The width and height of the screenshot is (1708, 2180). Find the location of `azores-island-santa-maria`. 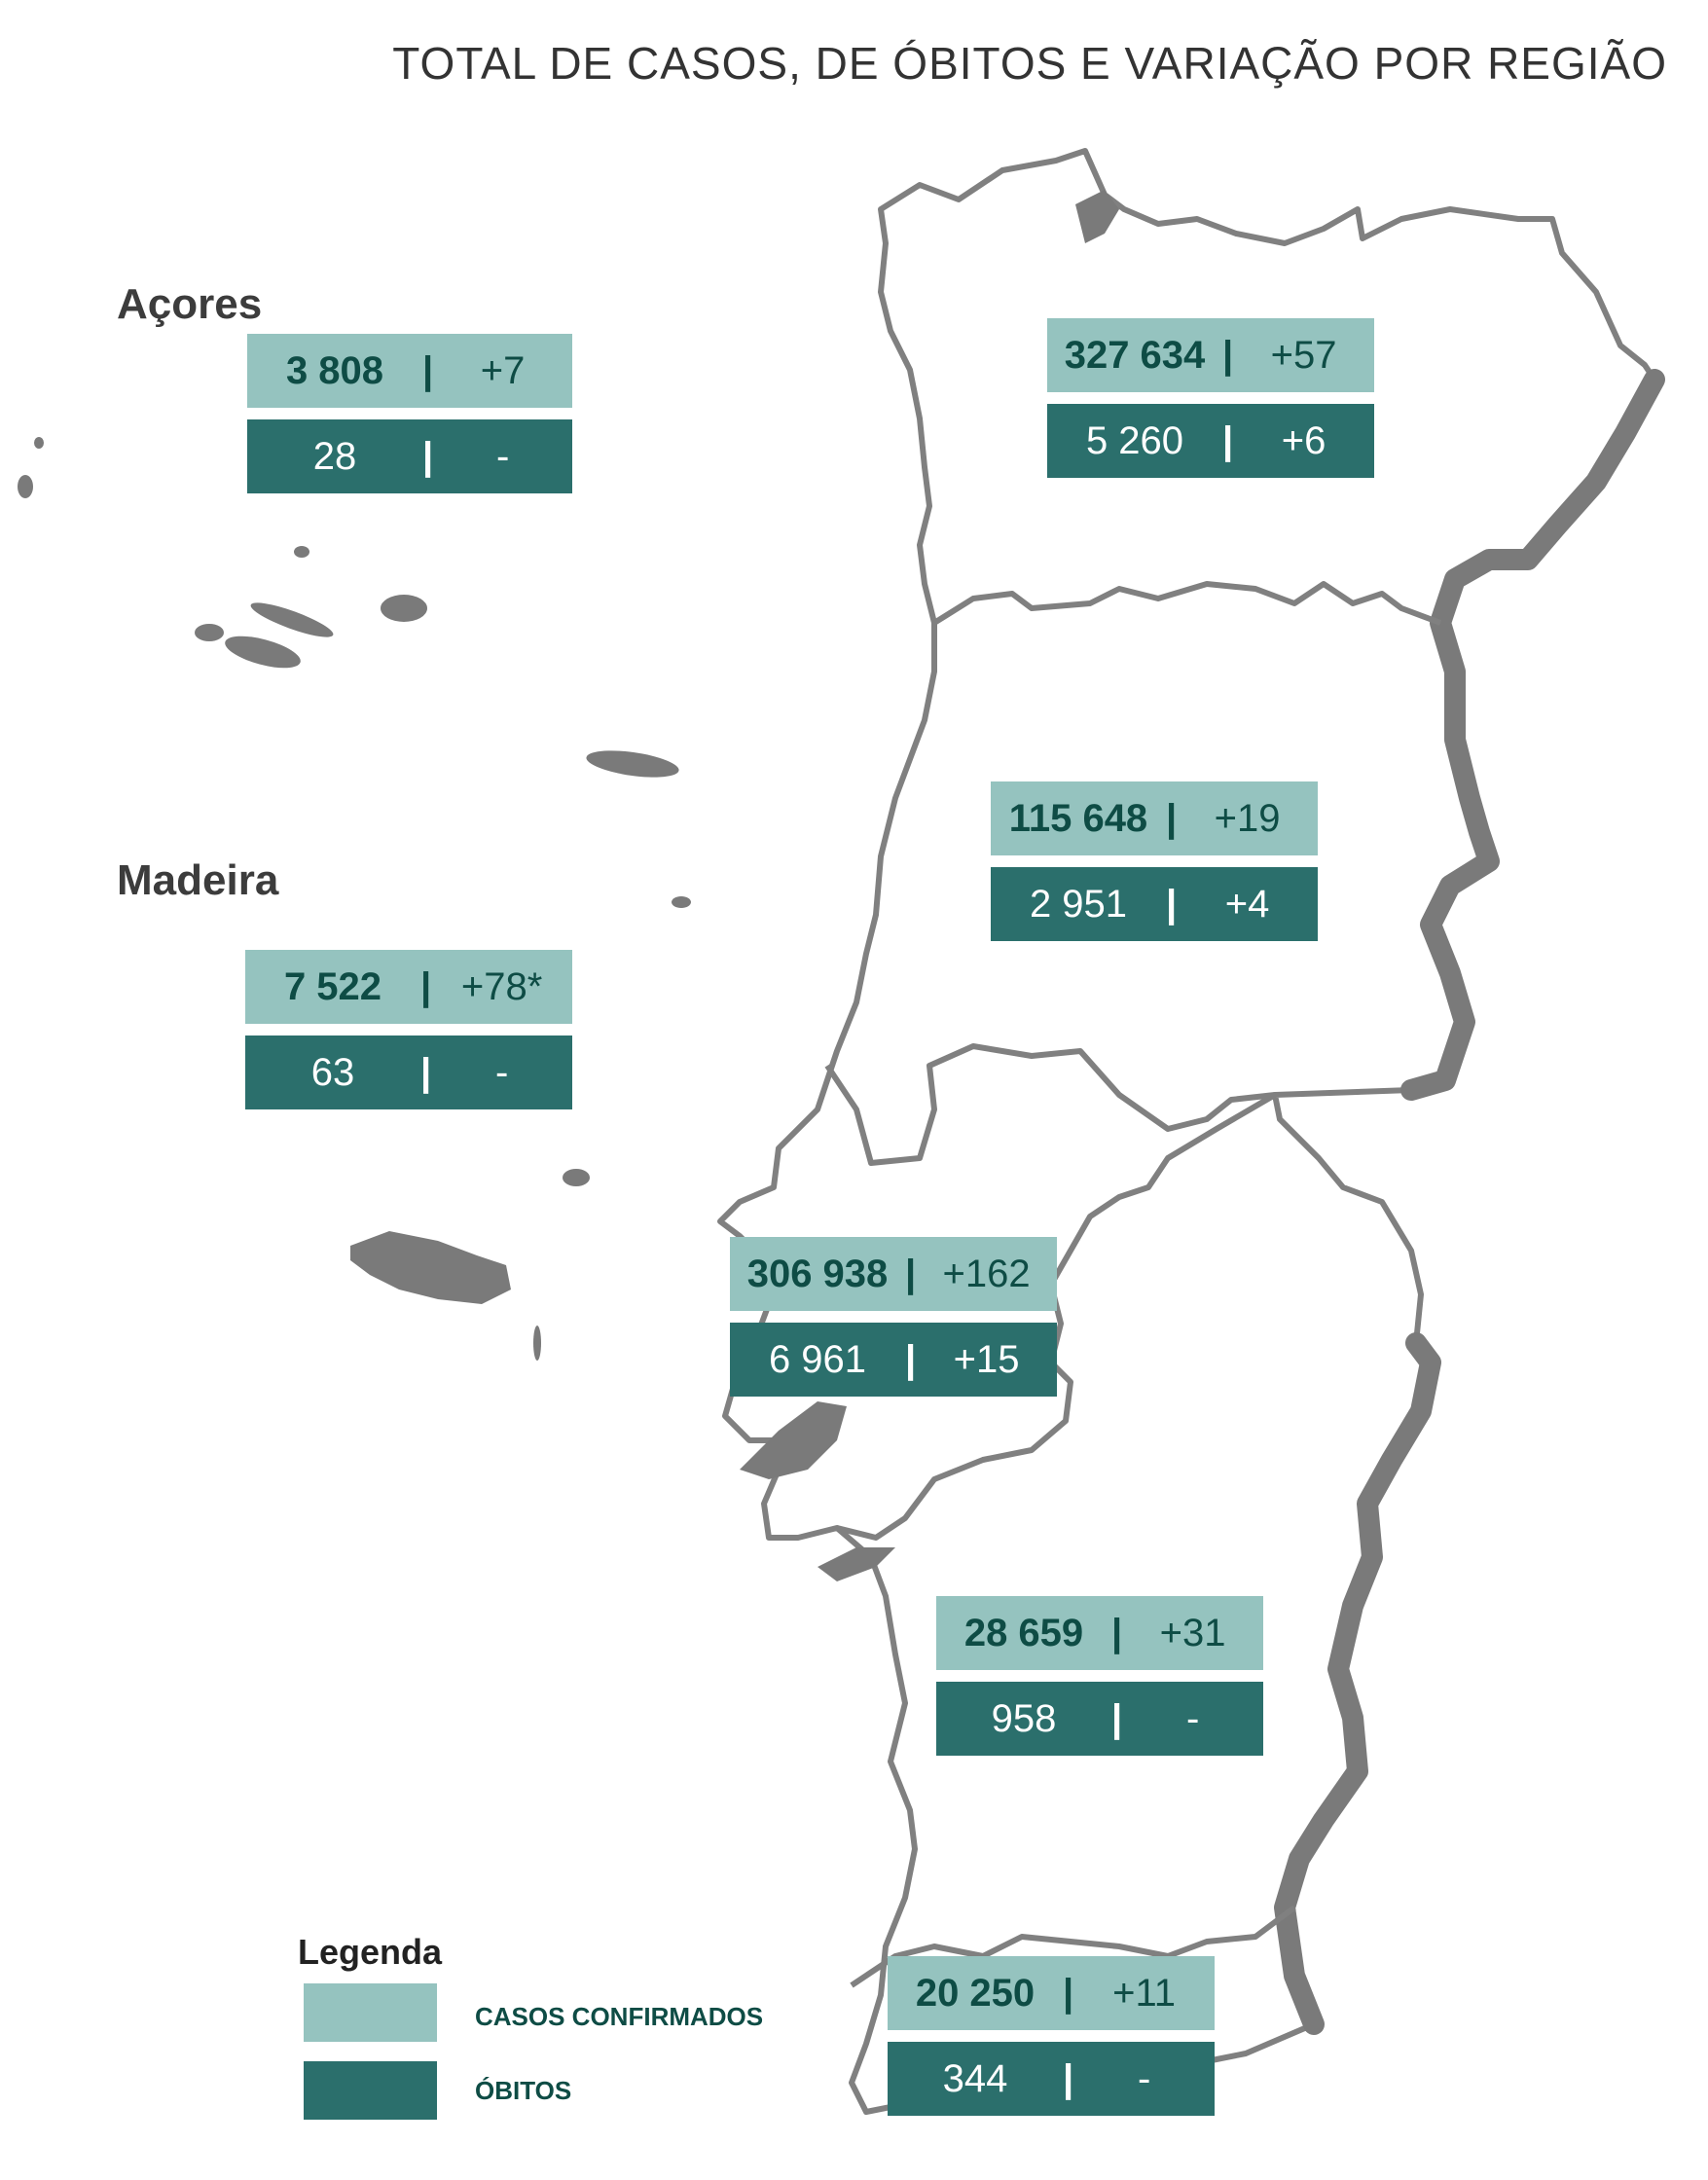

azores-island-santa-maria is located at coordinates (681, 902).